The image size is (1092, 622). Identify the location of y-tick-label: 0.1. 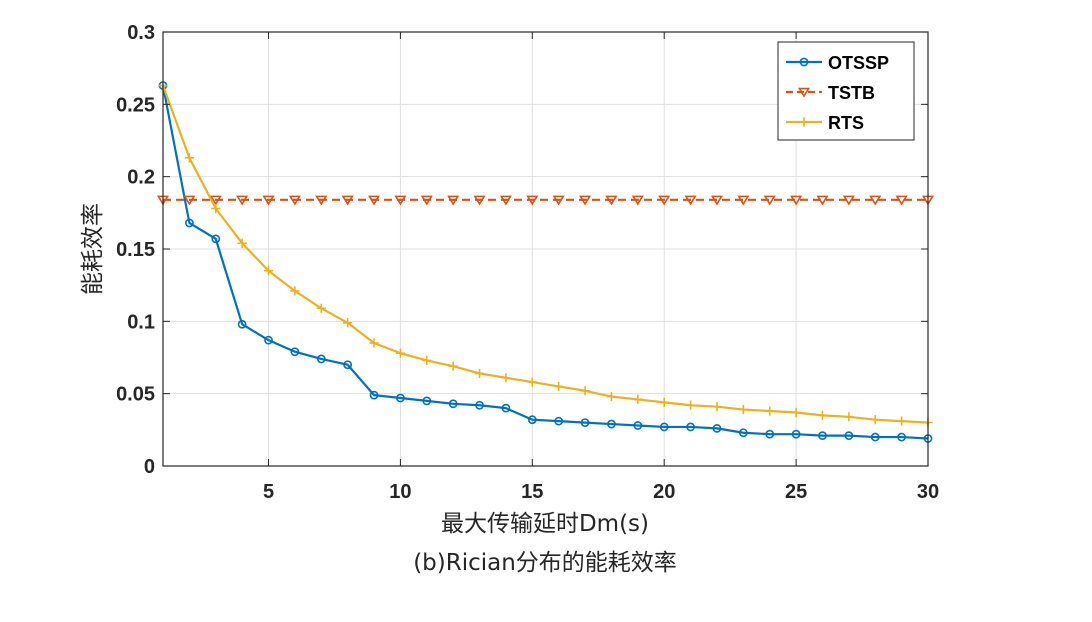
(141, 322).